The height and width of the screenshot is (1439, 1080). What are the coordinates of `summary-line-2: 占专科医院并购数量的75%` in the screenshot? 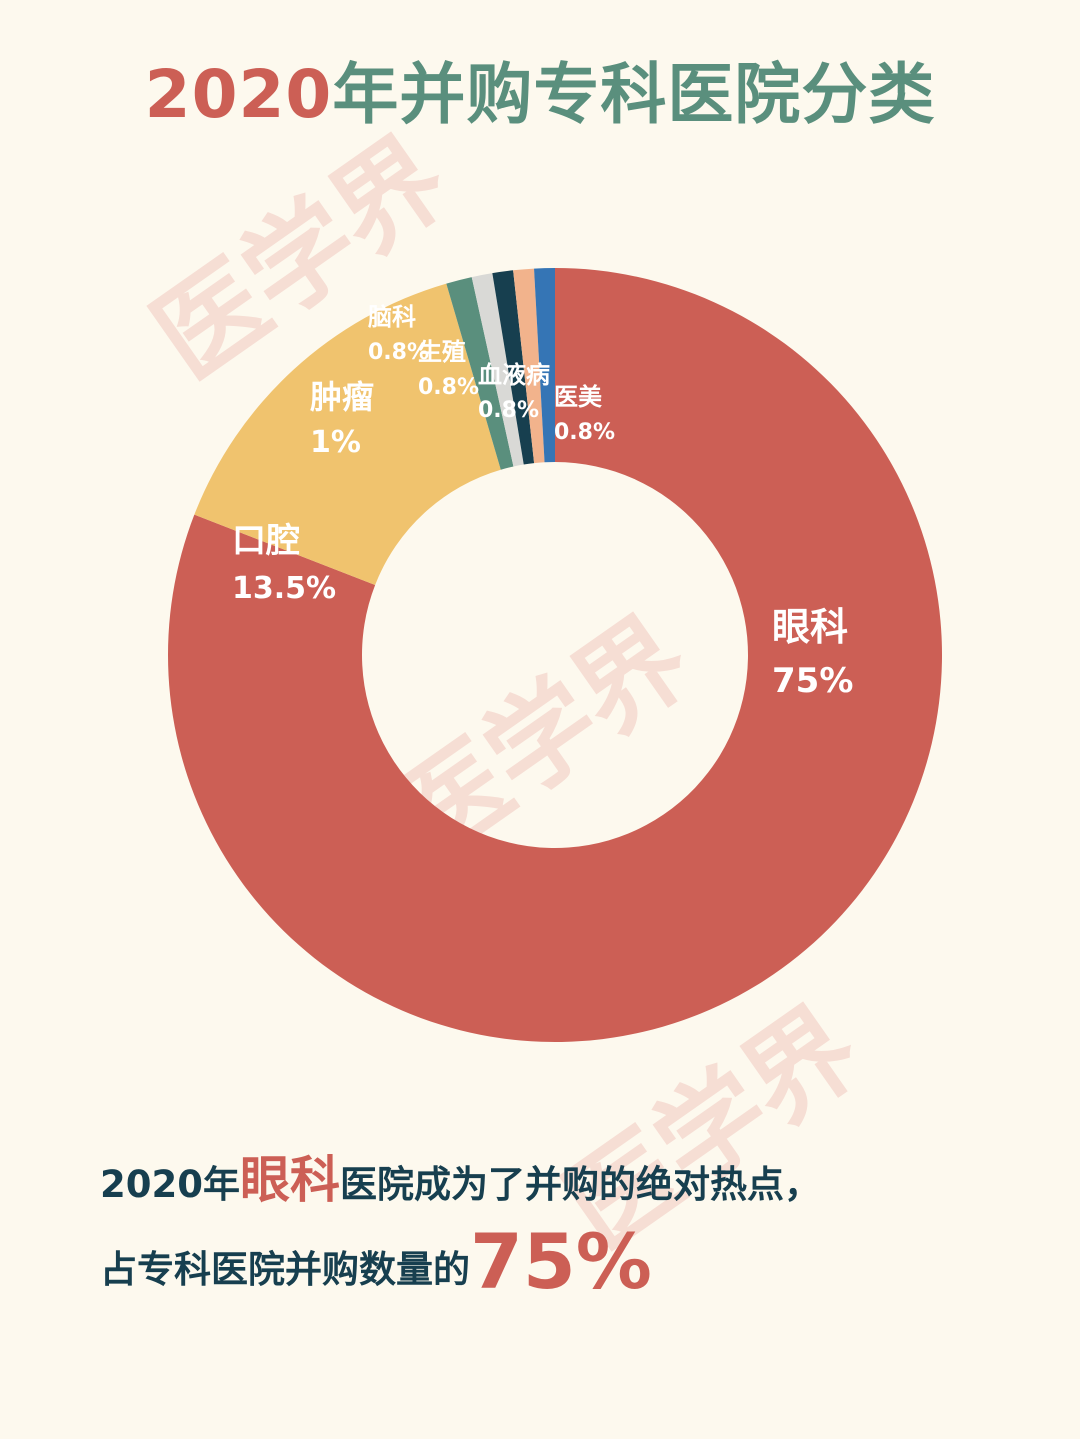 It's located at (376, 1266).